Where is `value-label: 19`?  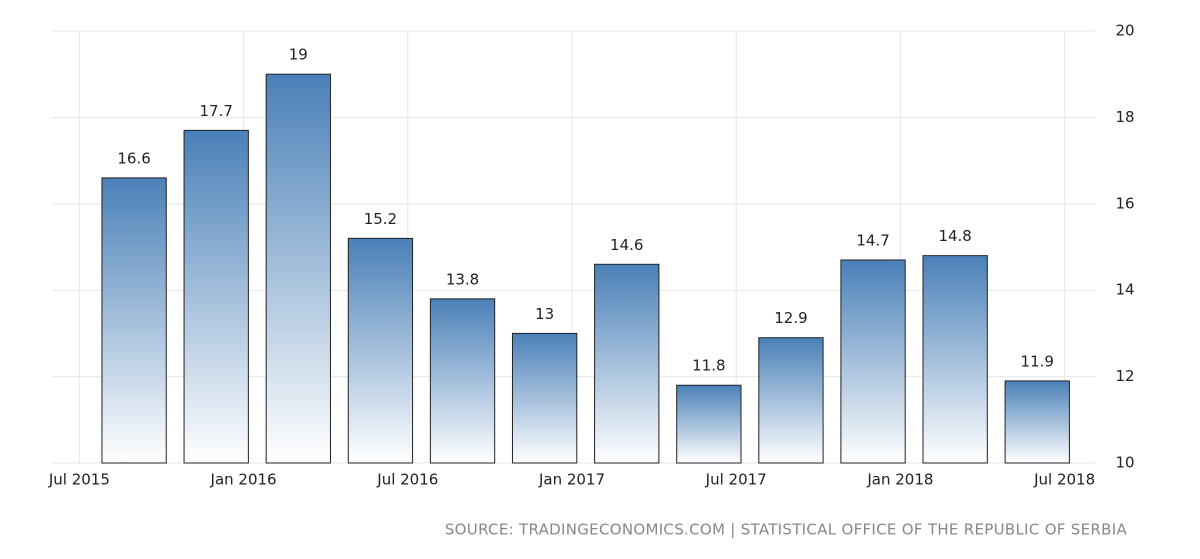 value-label: 19 is located at coordinates (298, 55).